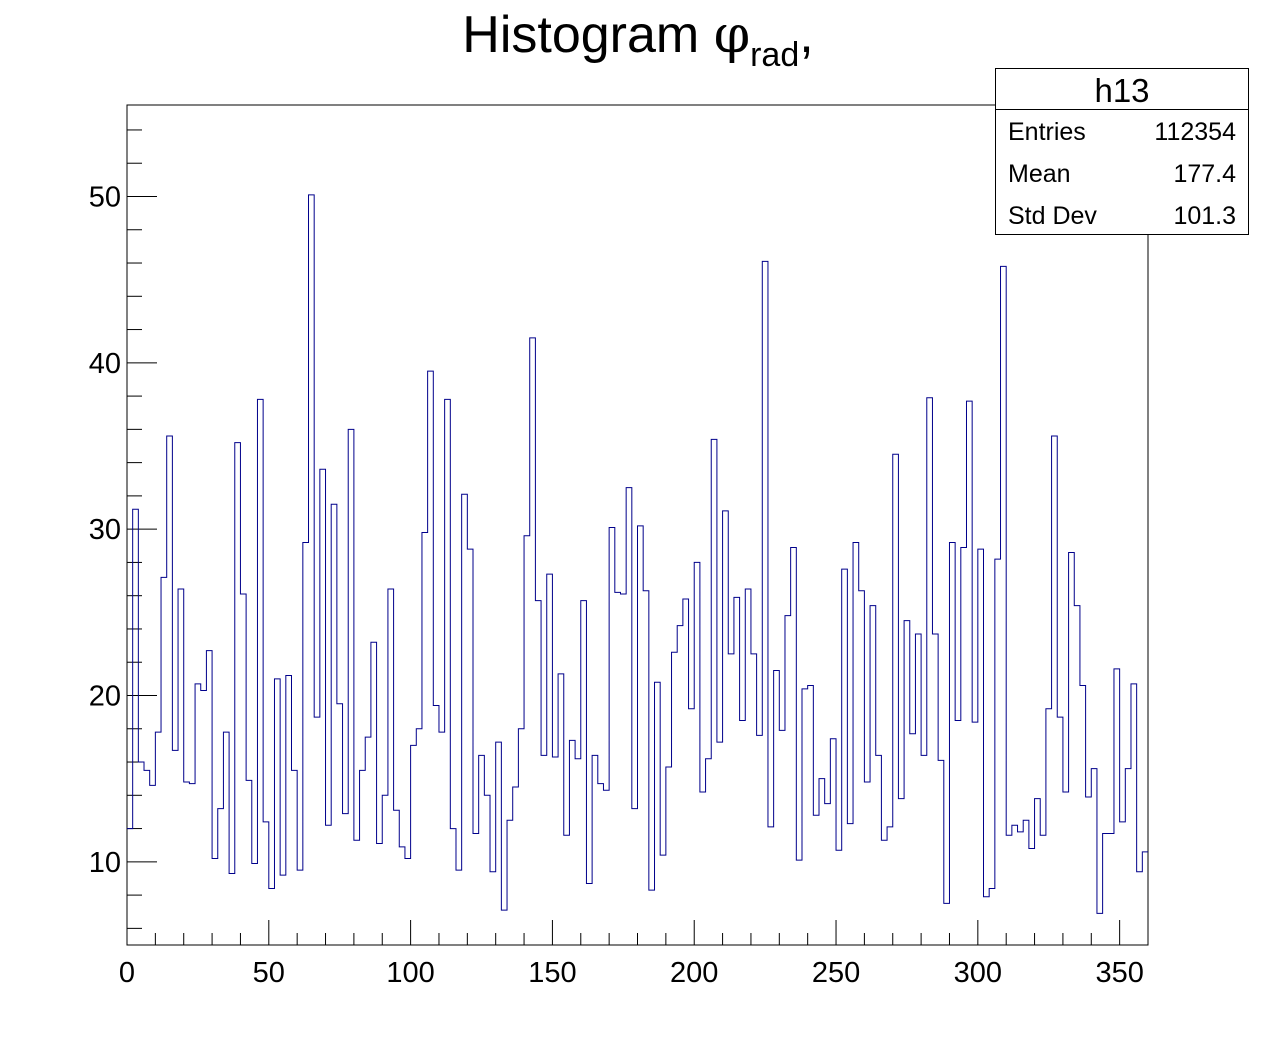 The height and width of the screenshot is (1052, 1276). What do you see at coordinates (775, 55) in the screenshot?
I see `title-subscript: rad` at bounding box center [775, 55].